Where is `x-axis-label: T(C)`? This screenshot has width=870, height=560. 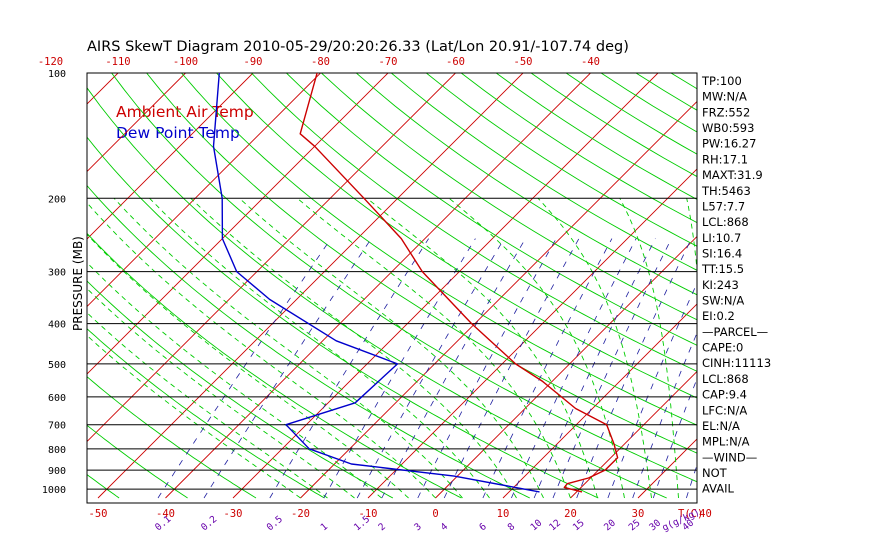 x-axis-label: T(C) is located at coordinates (690, 514).